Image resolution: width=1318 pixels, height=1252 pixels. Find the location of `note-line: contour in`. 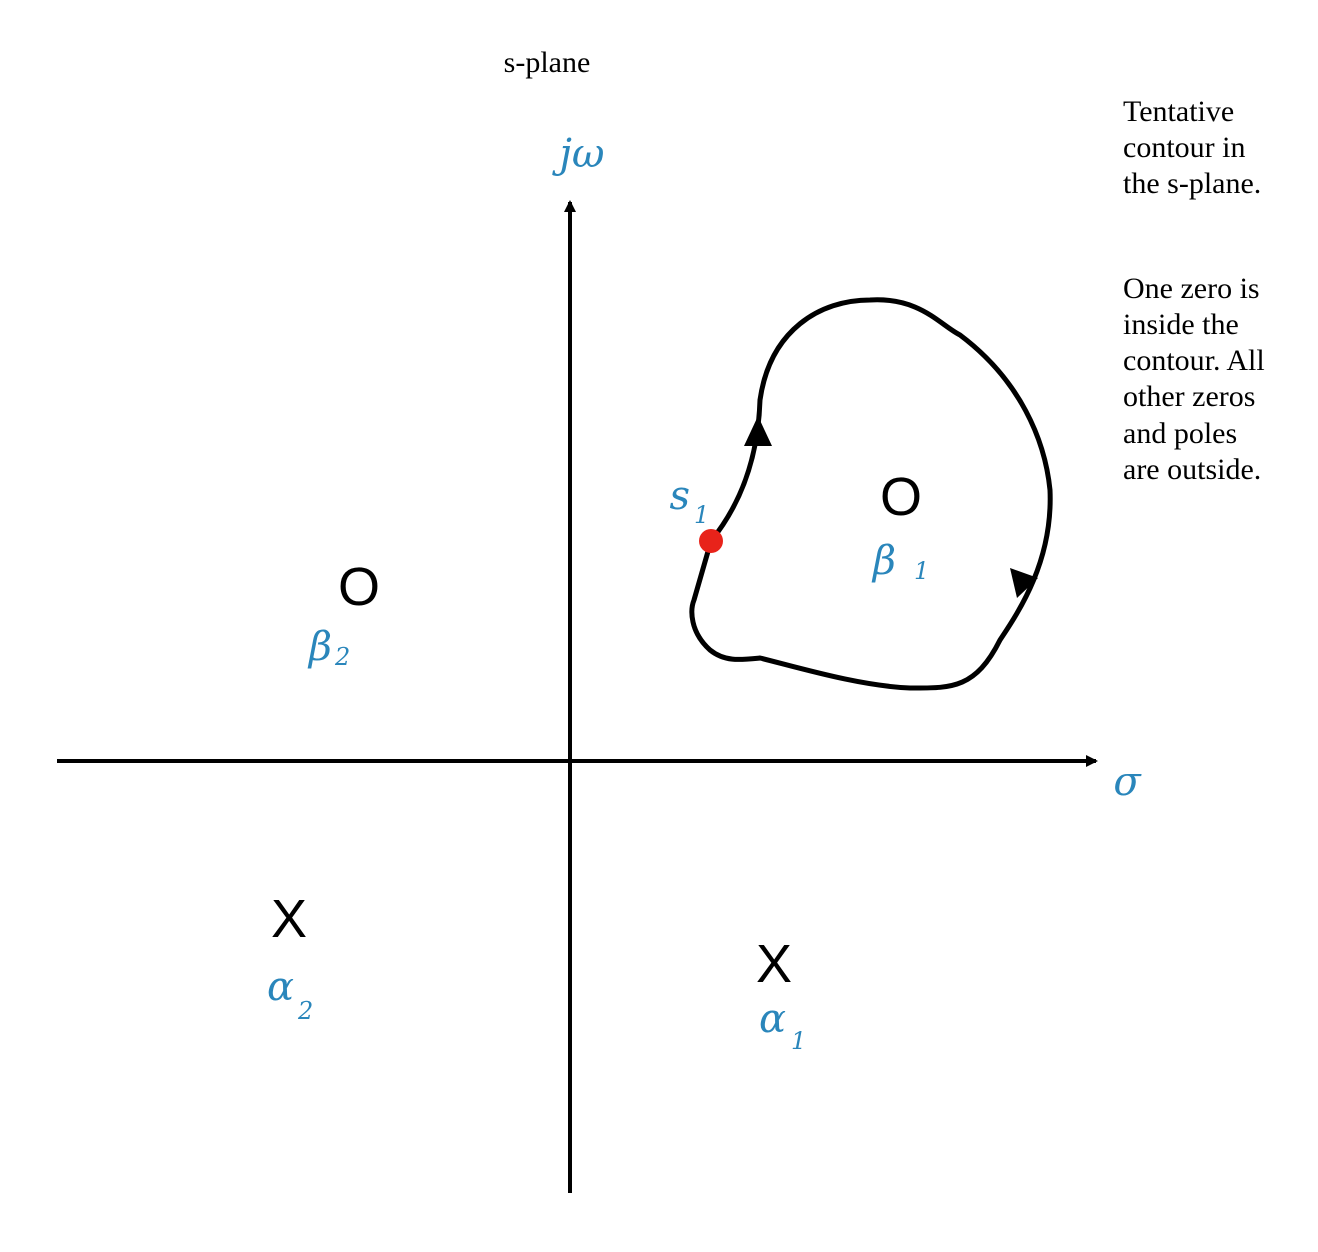

note-line: contour in is located at coordinates (1184, 147).